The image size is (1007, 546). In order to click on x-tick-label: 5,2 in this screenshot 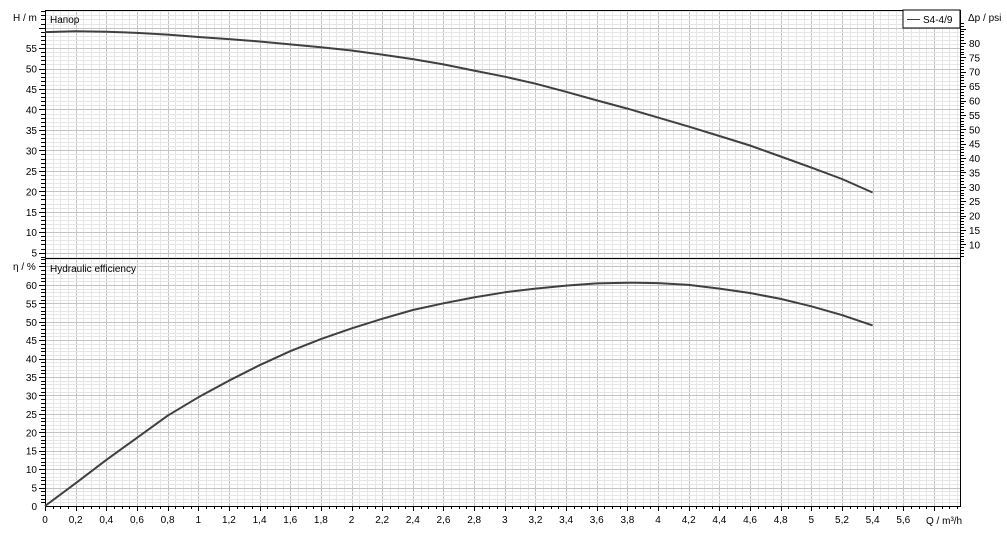, I will do `click(842, 520)`.